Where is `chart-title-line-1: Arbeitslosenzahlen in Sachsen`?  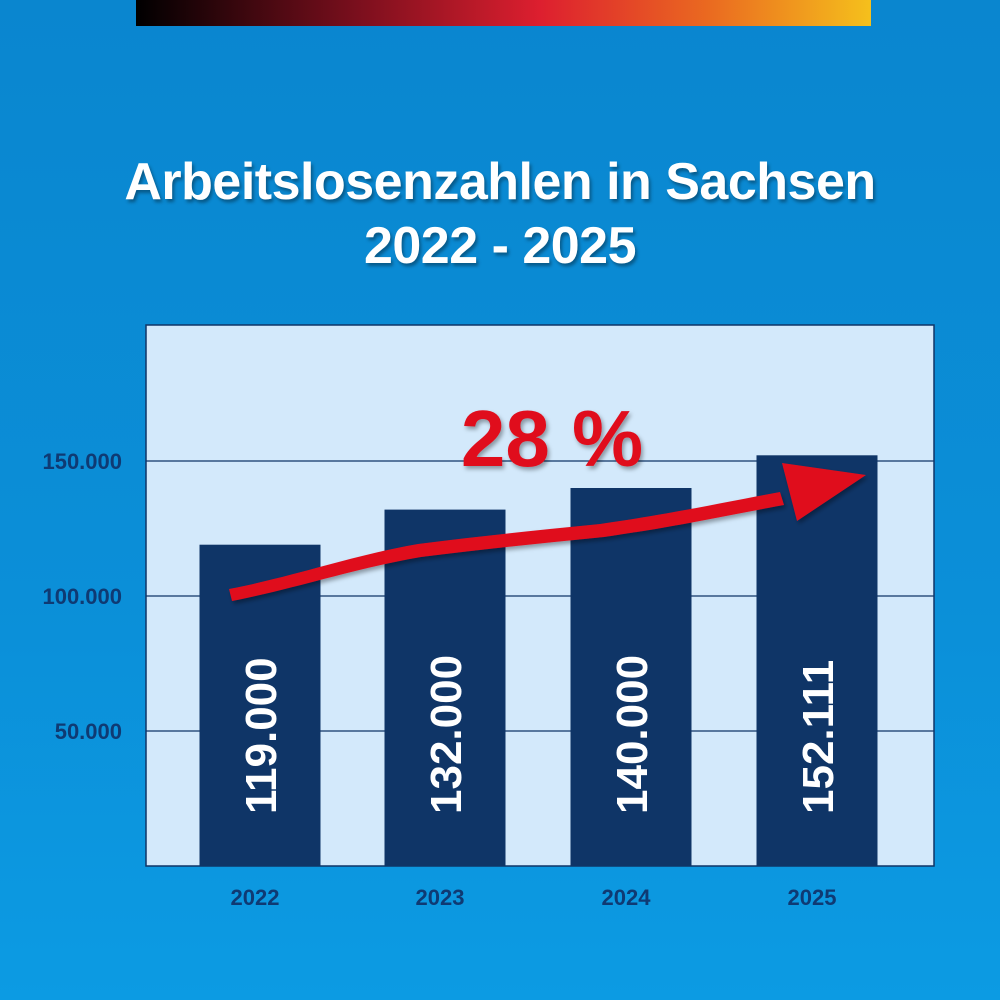 chart-title-line-1: Arbeitslosenzahlen in Sachsen is located at coordinates (500, 182).